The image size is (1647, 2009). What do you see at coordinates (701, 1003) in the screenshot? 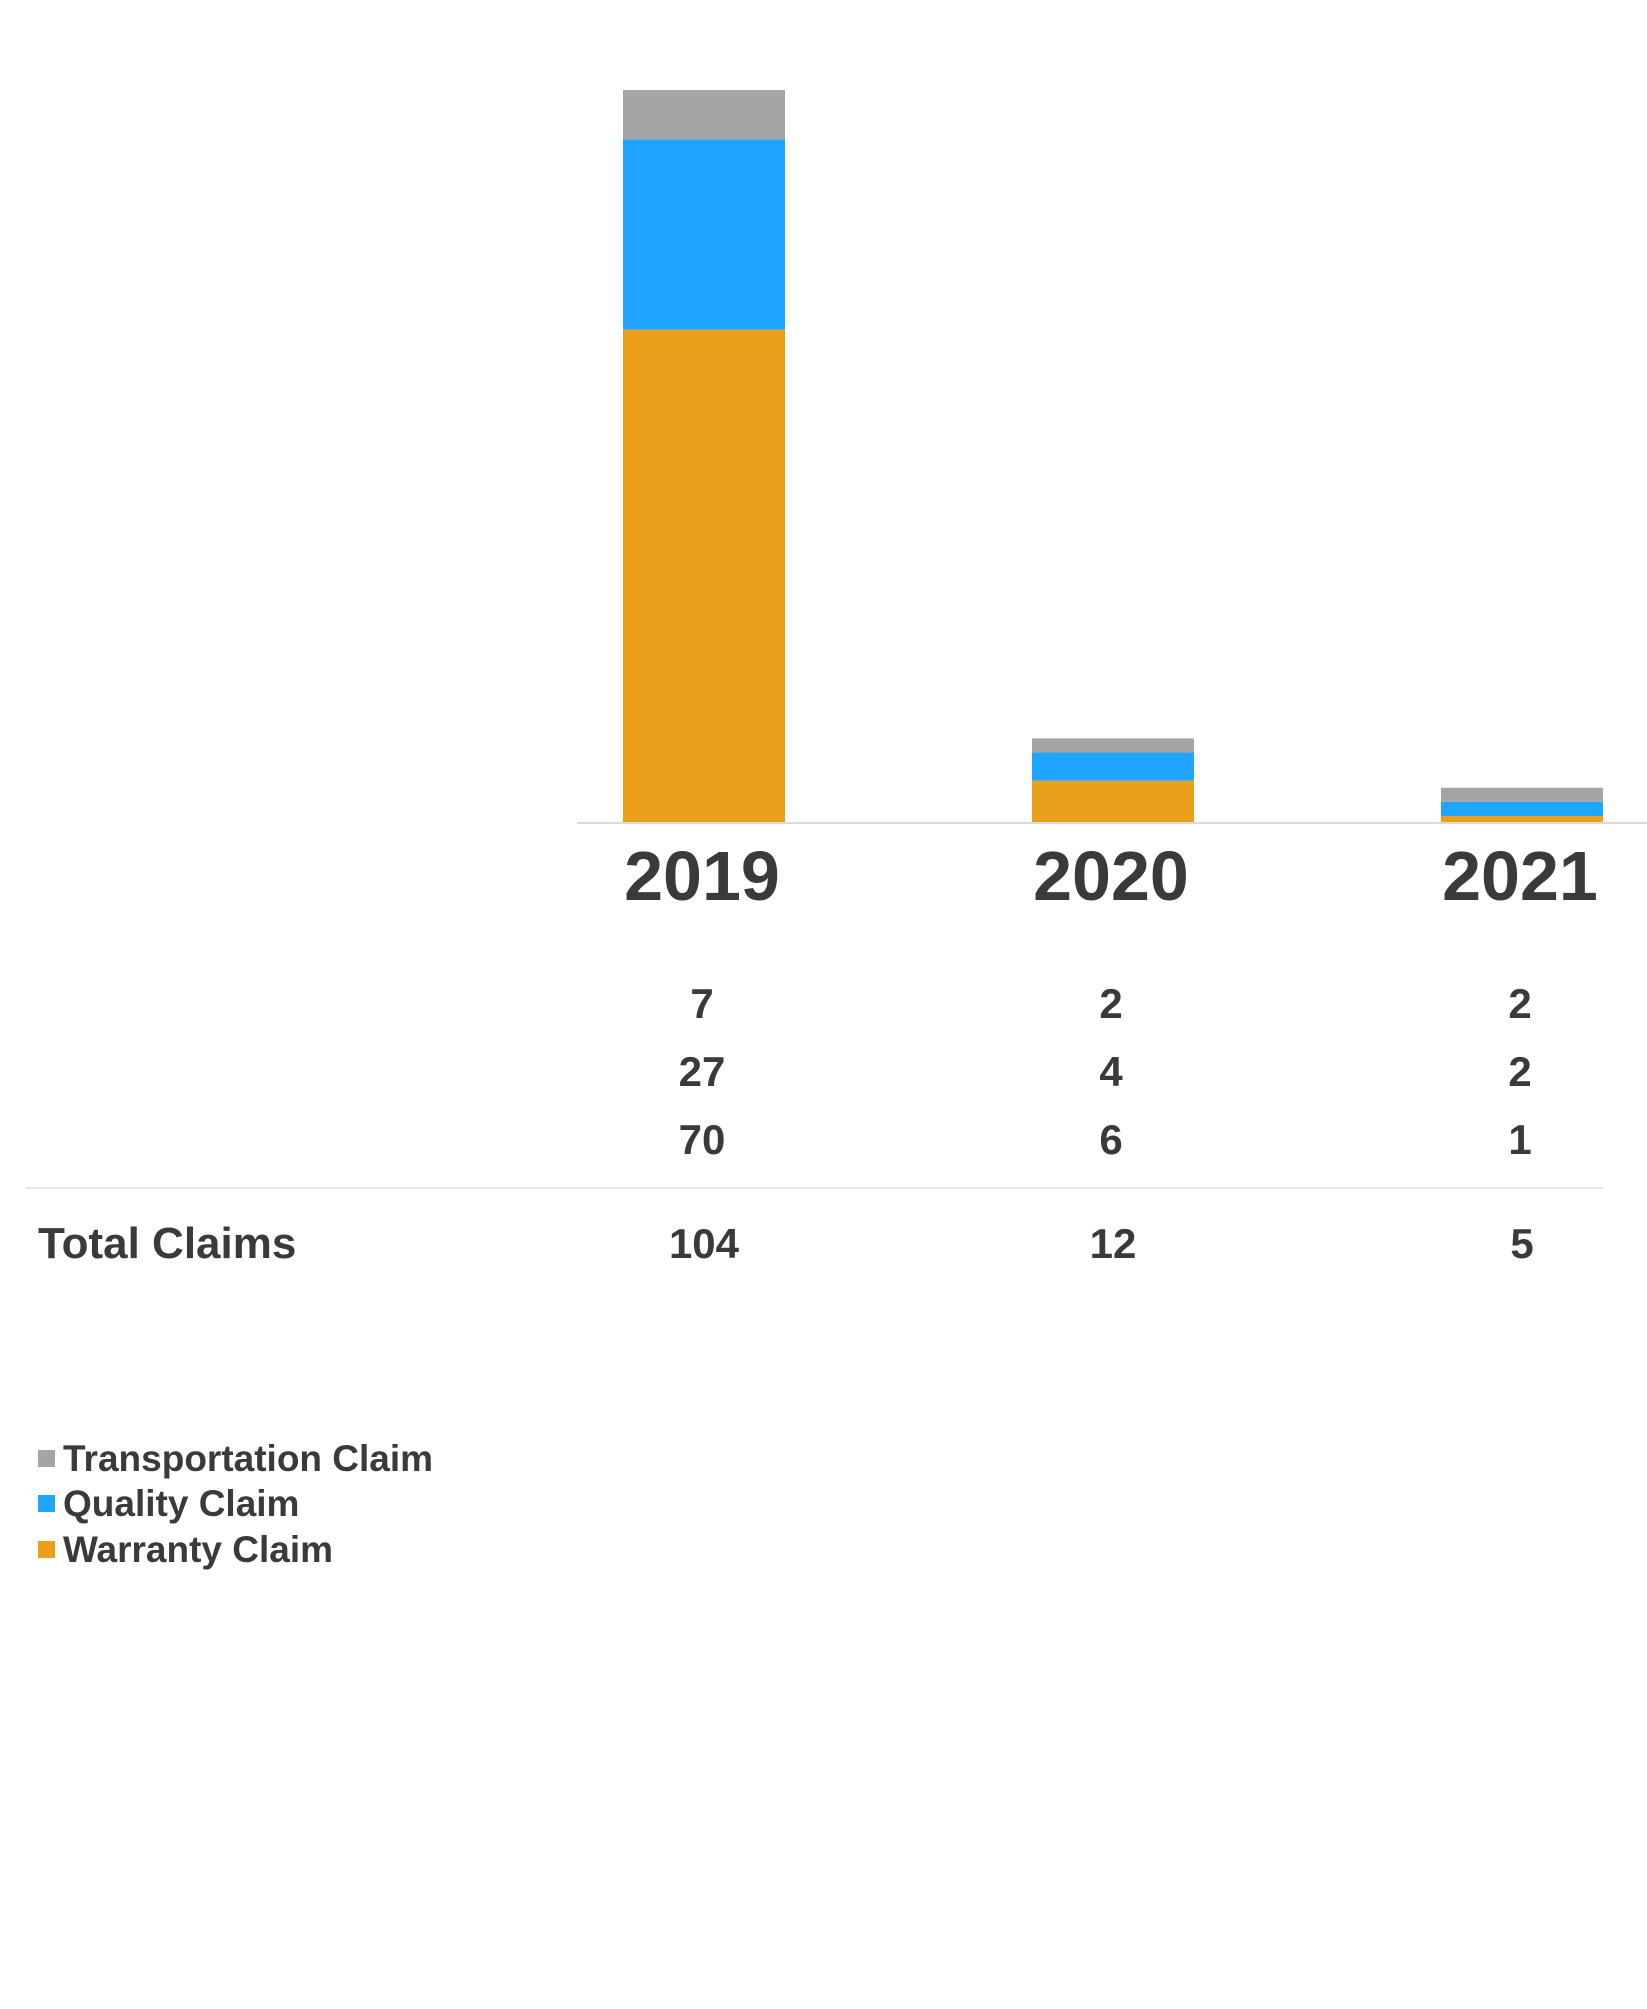
I see `data-label: 7` at bounding box center [701, 1003].